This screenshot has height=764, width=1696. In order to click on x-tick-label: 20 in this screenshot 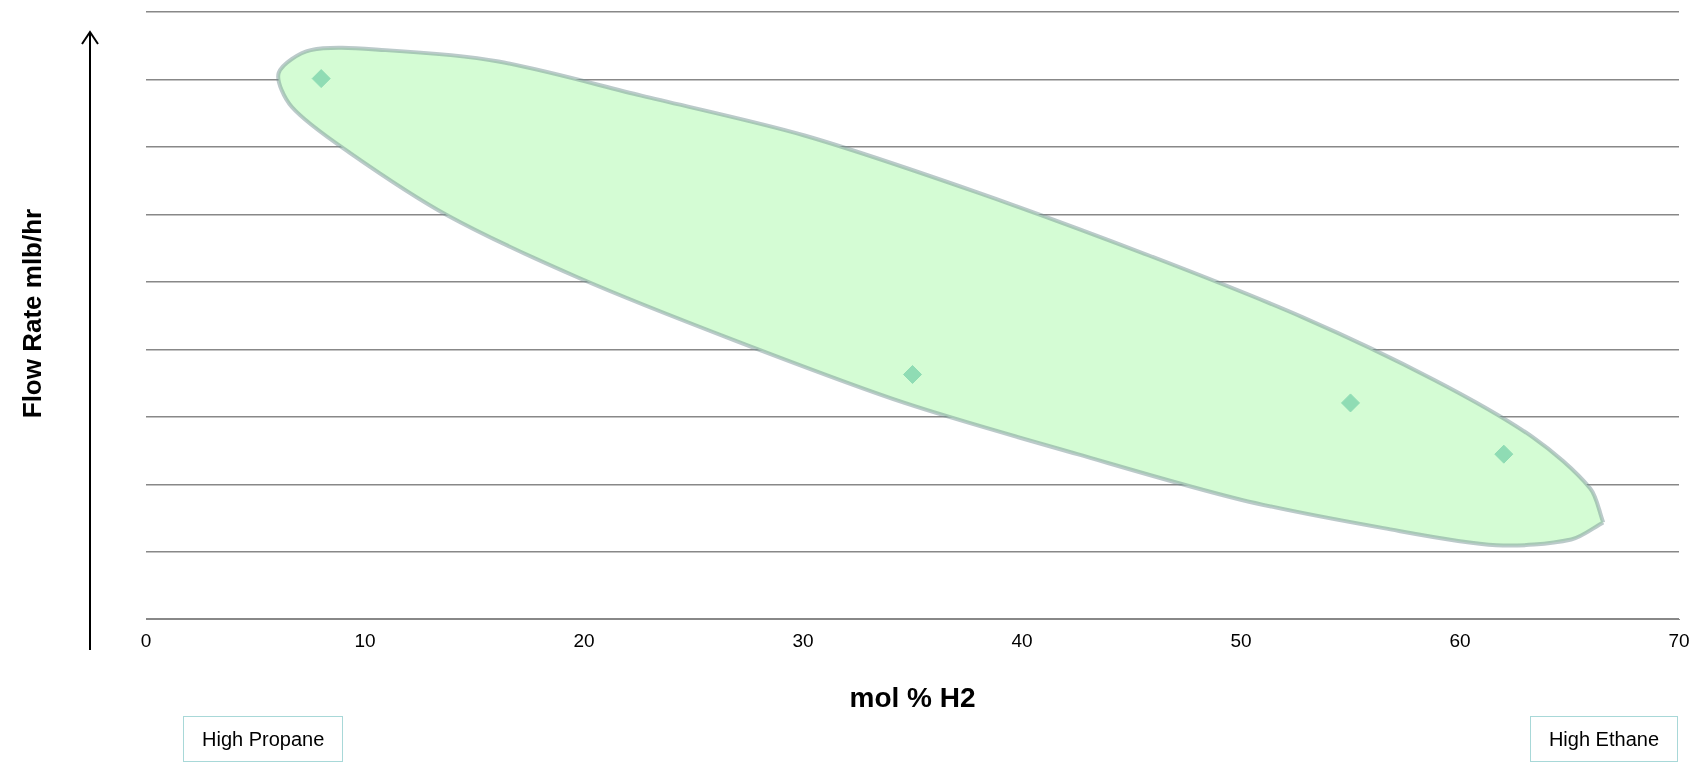, I will do `click(584, 640)`.